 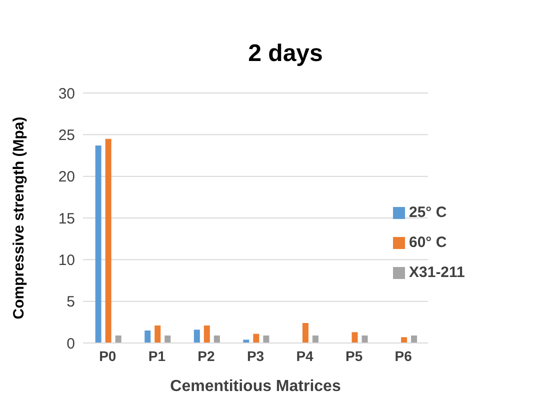 I want to click on y-tick-label: 20, so click(x=66, y=177).